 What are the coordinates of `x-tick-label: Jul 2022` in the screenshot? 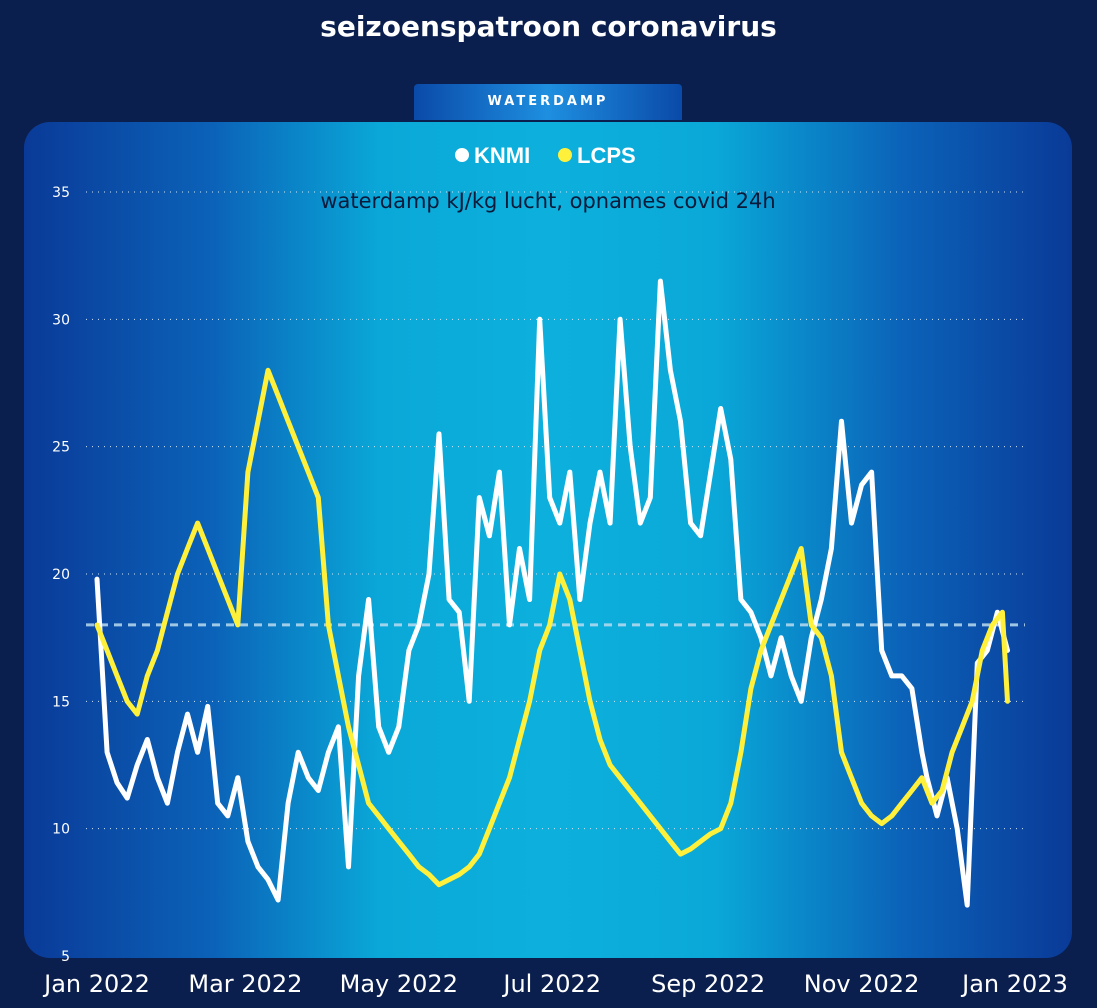 It's located at (551, 984).